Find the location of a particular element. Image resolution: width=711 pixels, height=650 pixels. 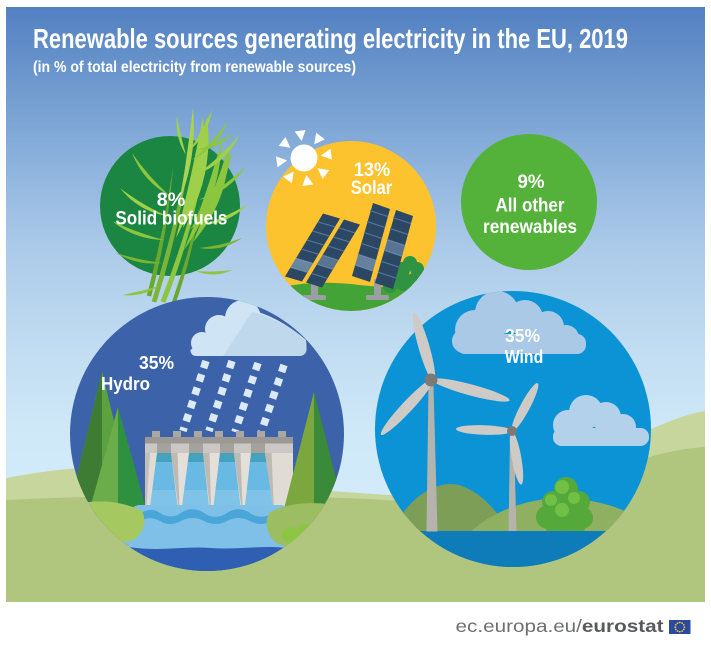

svg-text: Solid biofuels is located at coordinates (171, 219).